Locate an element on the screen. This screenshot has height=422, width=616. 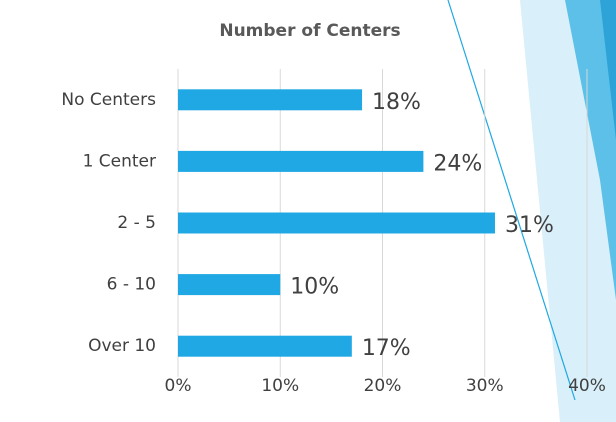
x-tick-label: 10% is located at coordinates (280, 386).